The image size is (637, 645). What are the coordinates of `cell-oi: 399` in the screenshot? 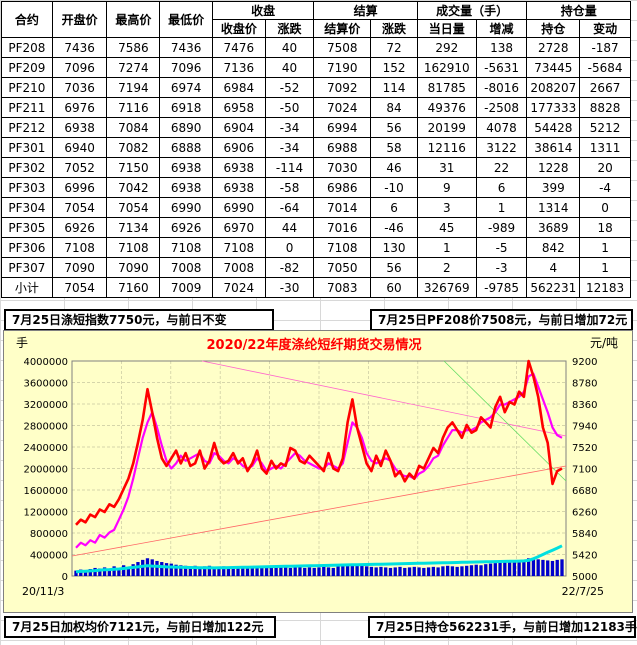 It's located at (553, 187).